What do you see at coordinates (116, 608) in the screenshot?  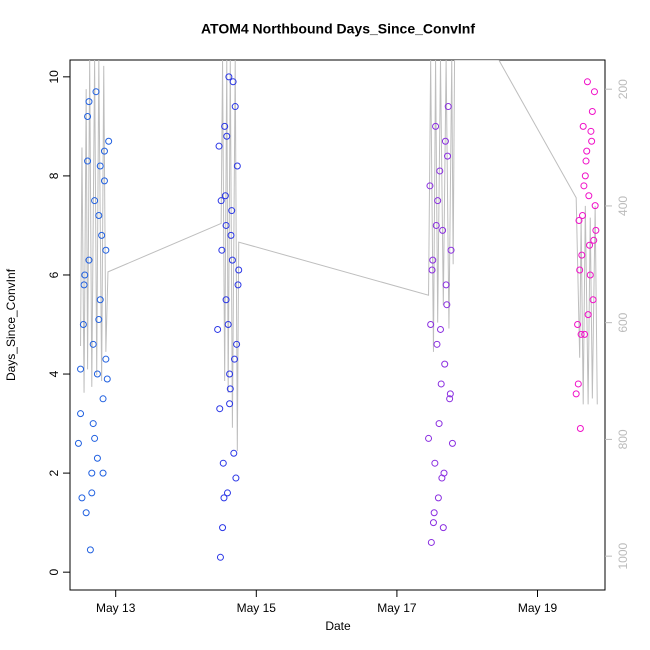 I see `x-tick-label: May 13` at bounding box center [116, 608].